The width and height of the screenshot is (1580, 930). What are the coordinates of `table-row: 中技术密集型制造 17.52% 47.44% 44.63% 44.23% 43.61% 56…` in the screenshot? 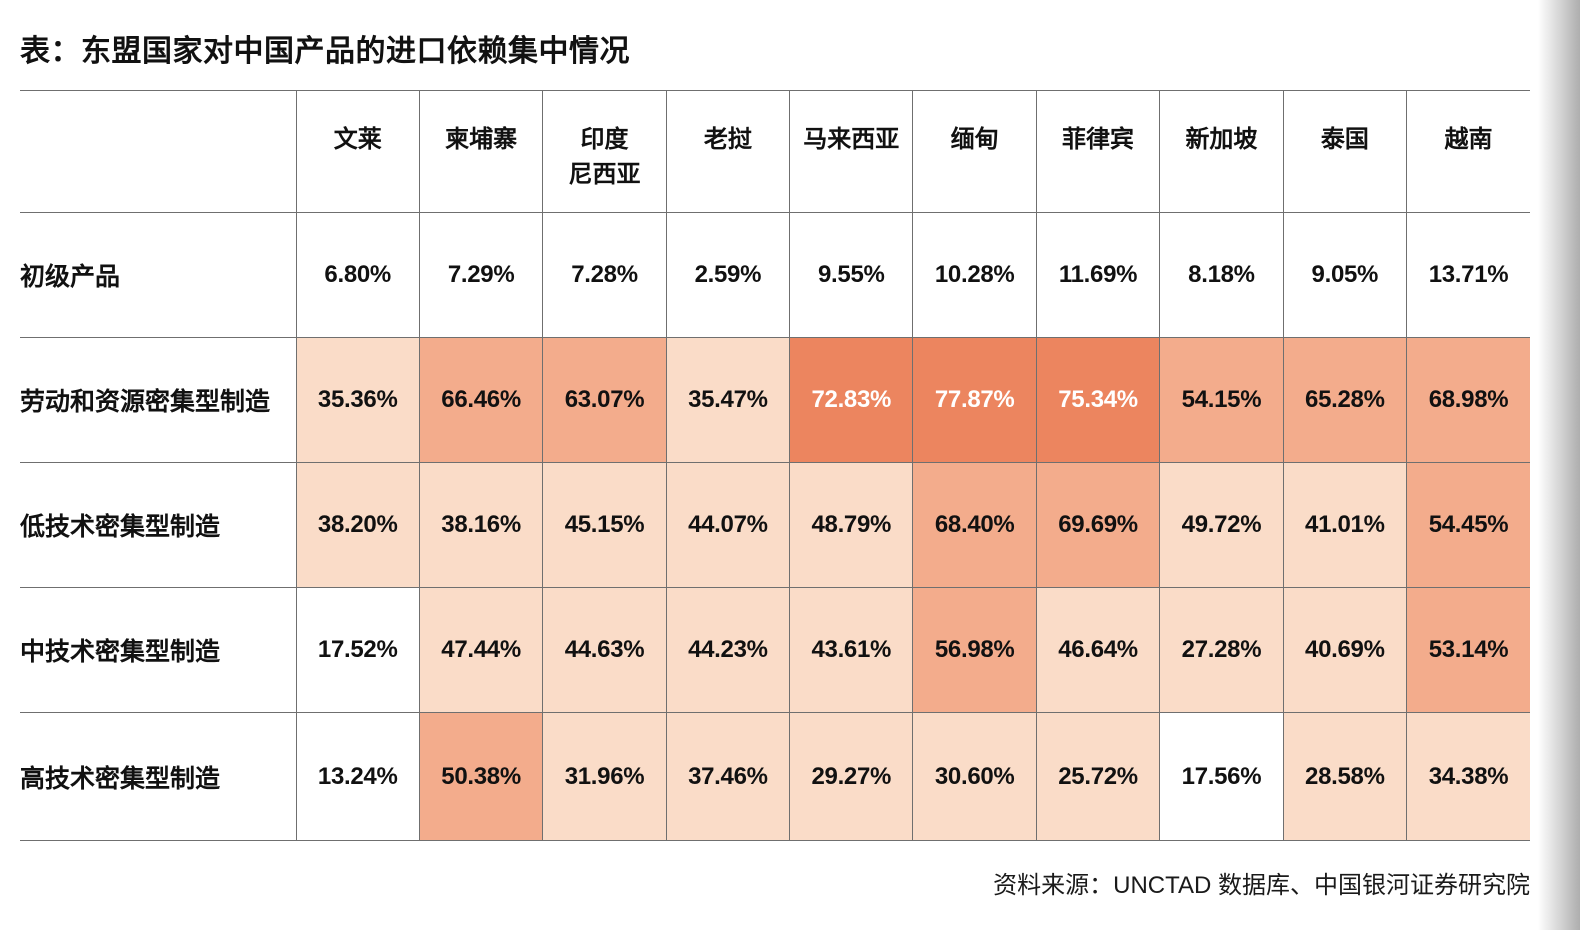 It's located at (775, 650).